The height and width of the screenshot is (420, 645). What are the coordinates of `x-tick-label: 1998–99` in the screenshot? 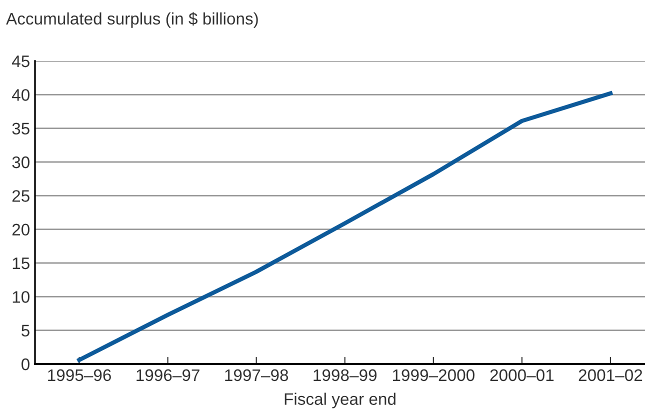 It's located at (345, 375).